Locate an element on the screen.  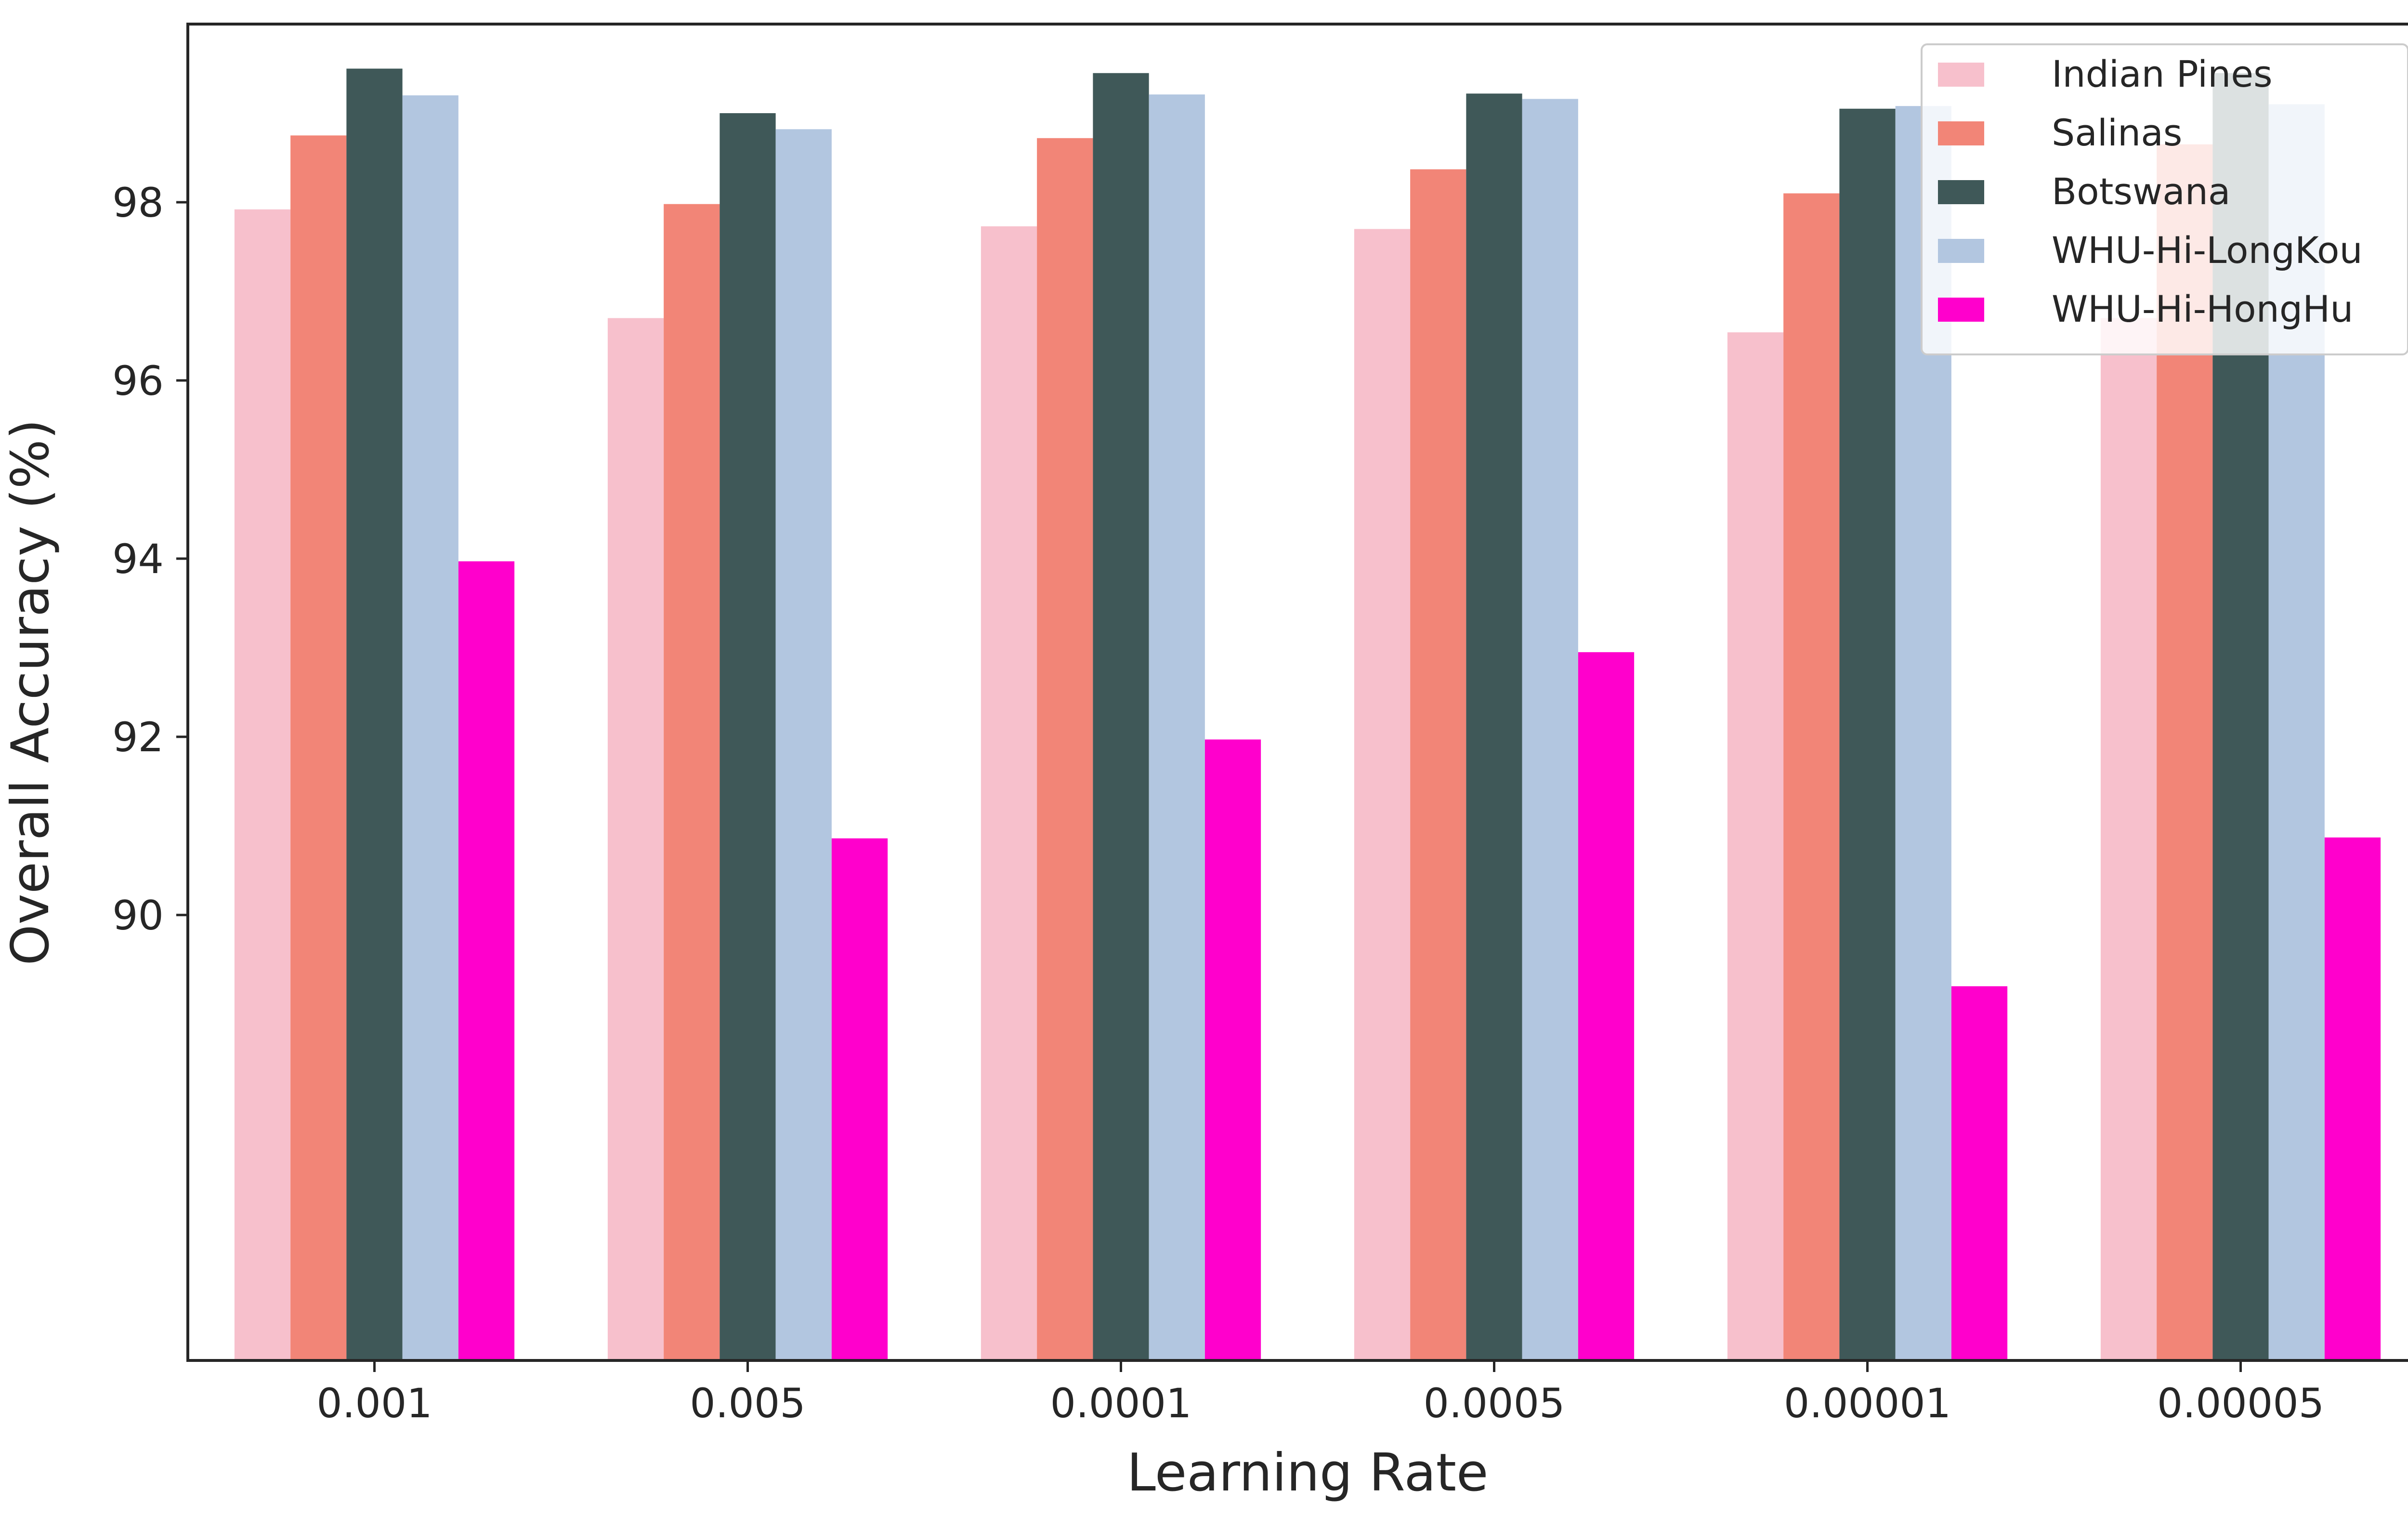
x-tick-label: 0.0005 is located at coordinates (1494, 1404).